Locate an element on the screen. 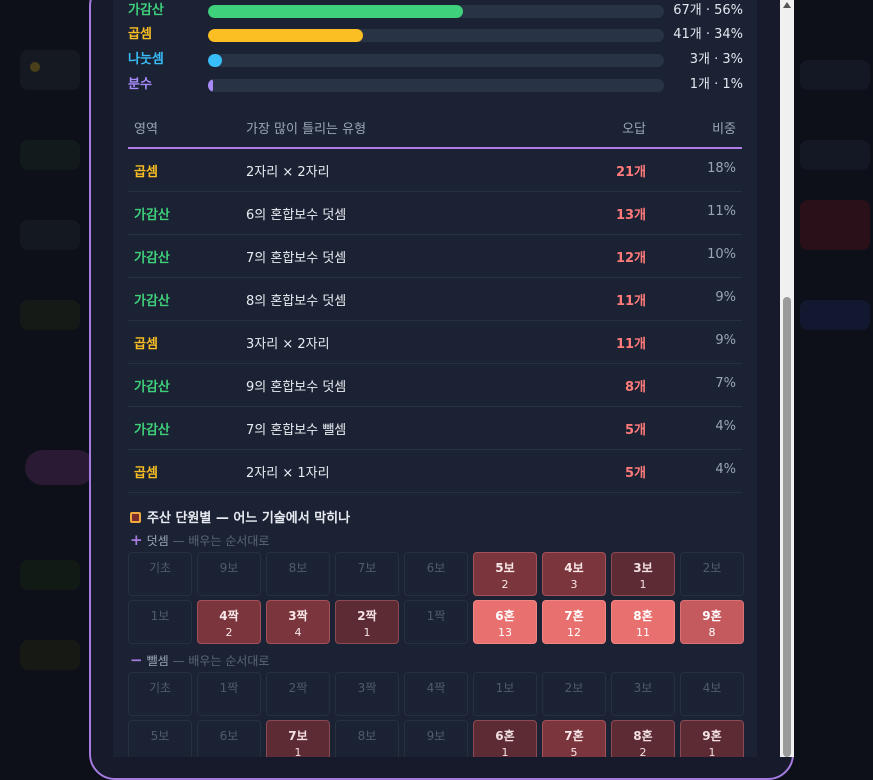 This screenshot has width=873, height=780. unit-cell: 5보 is located at coordinates (160, 738).